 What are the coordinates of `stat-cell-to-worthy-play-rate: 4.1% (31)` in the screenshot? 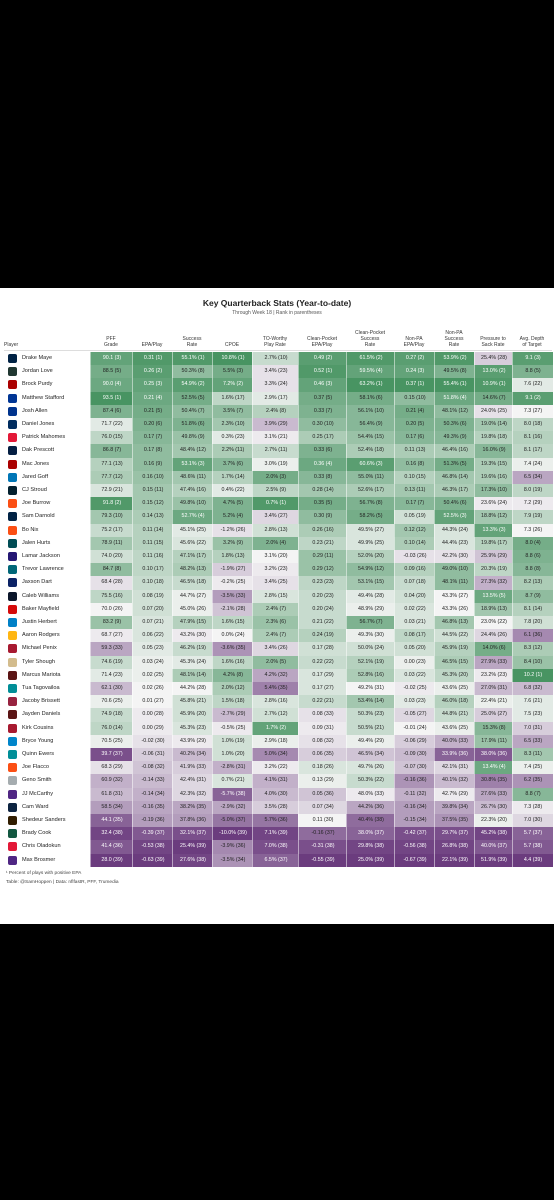 It's located at (275, 781).